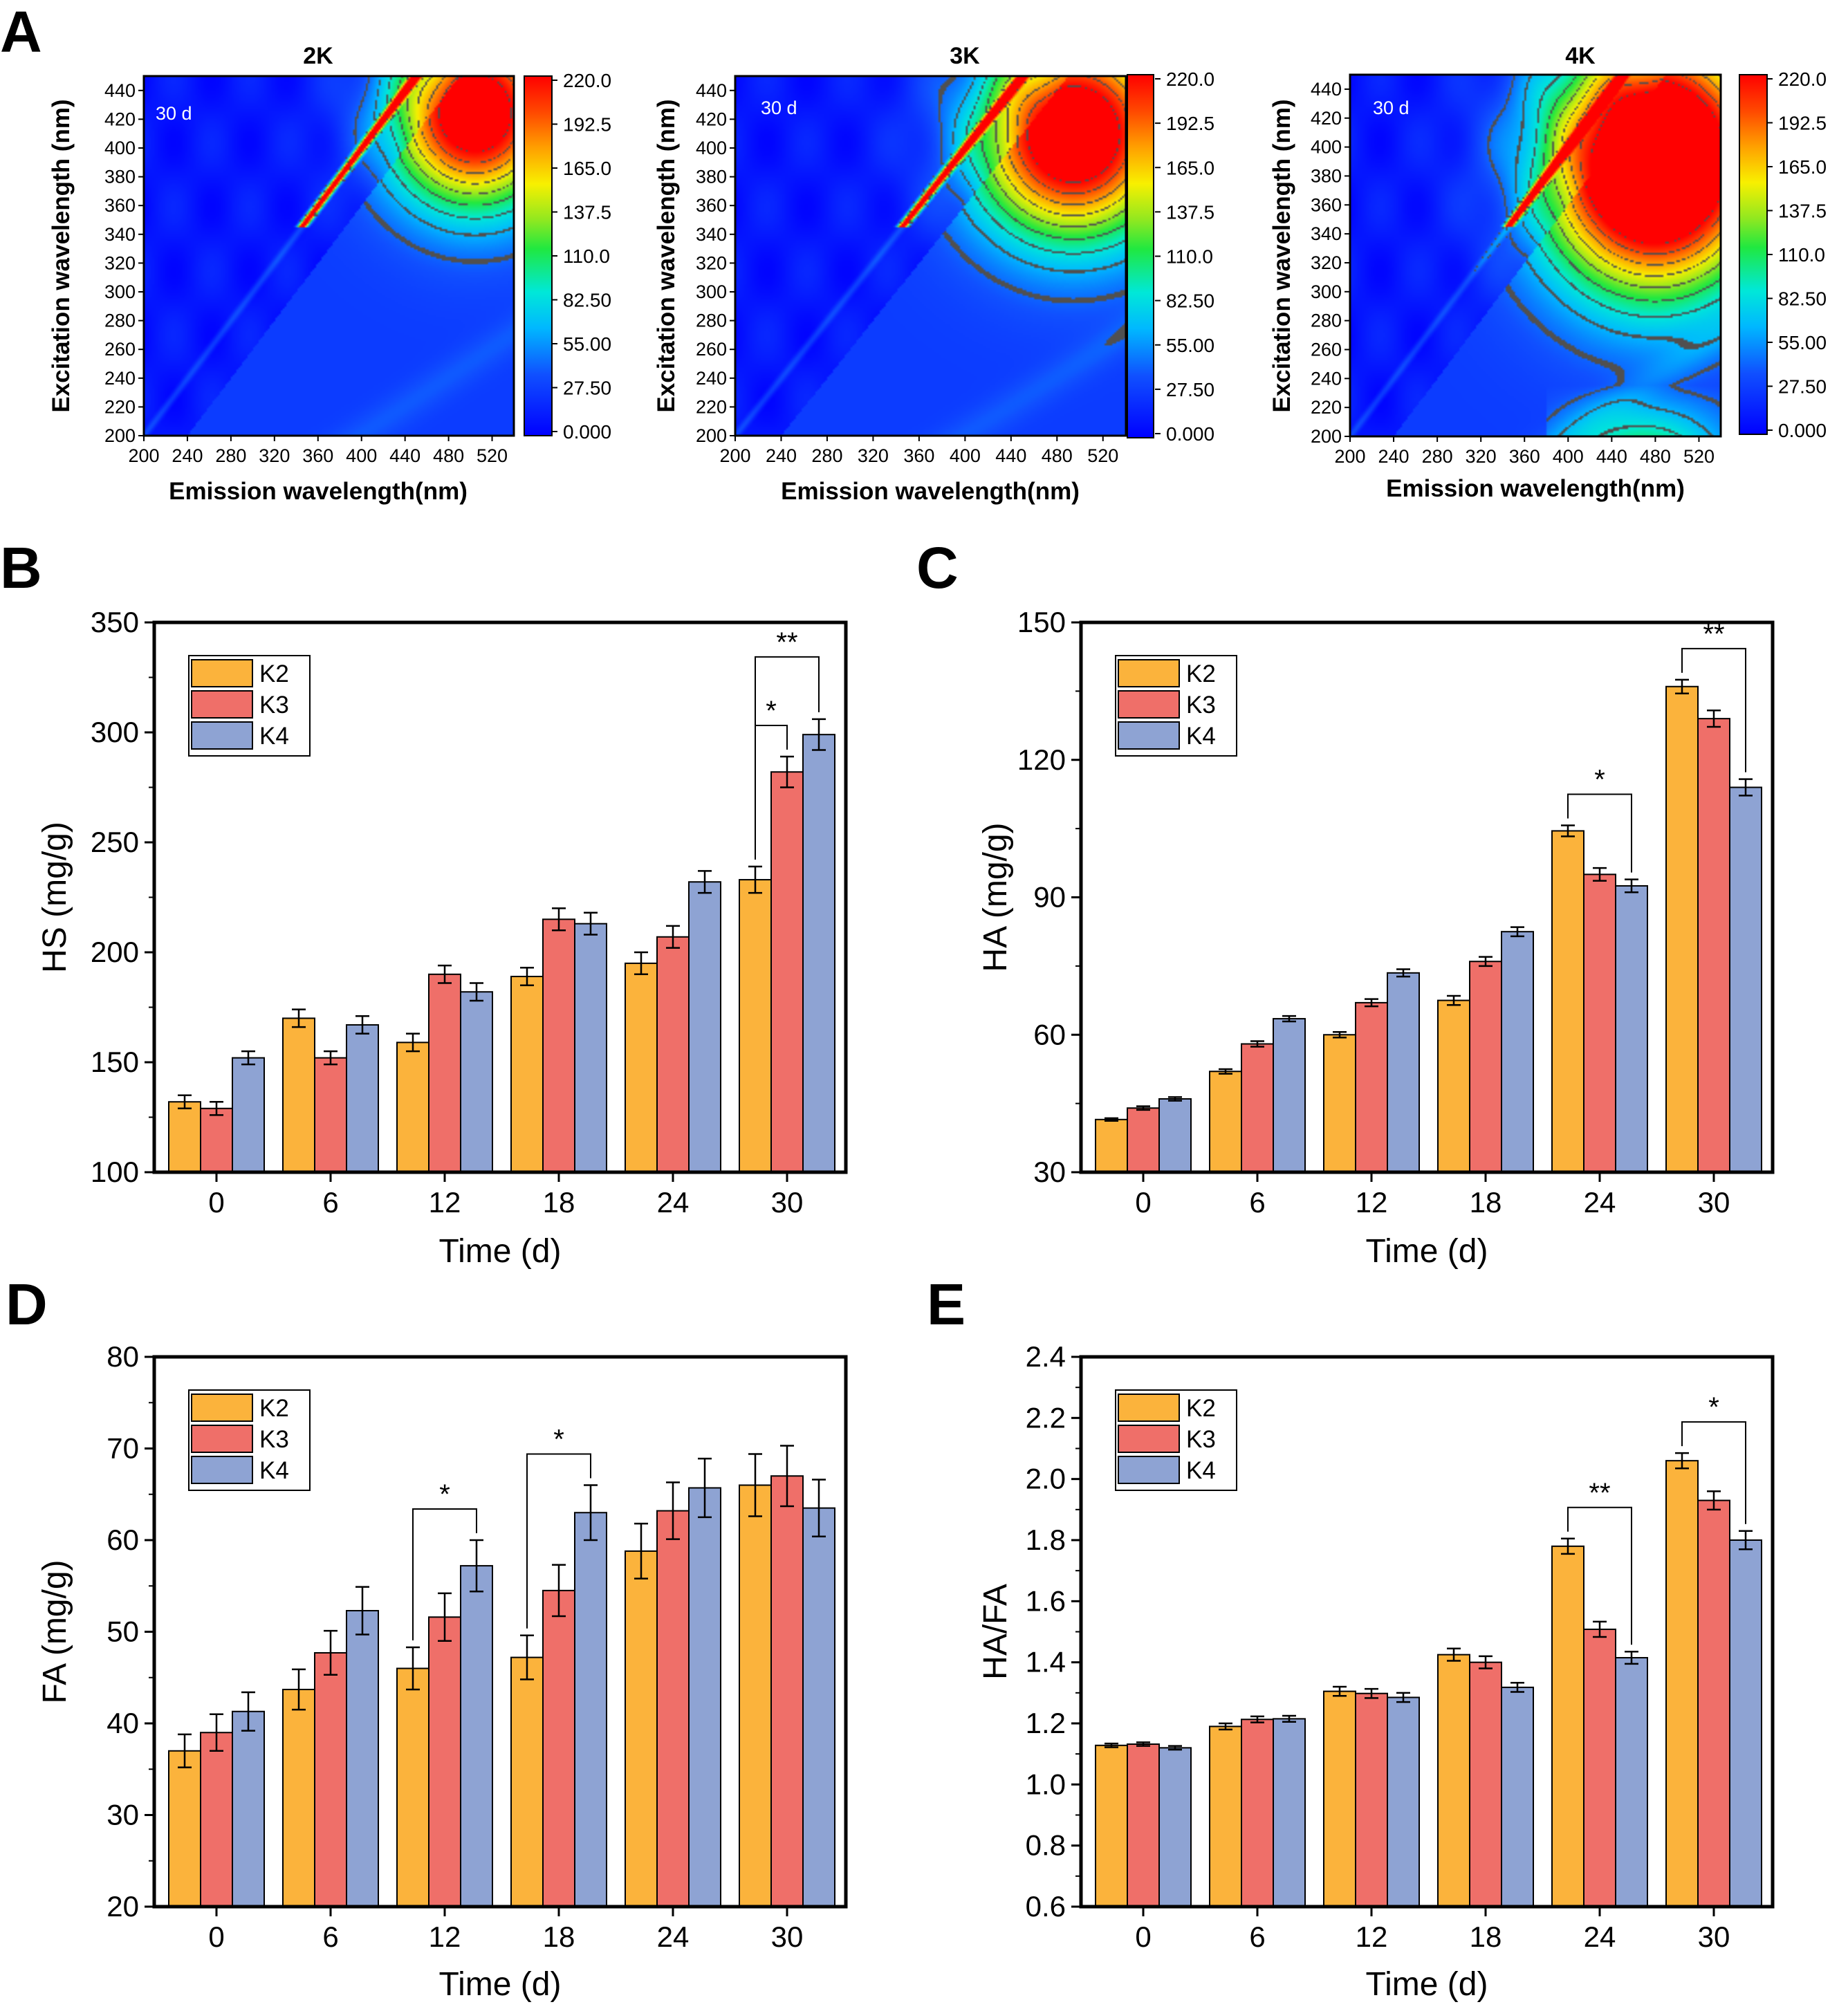 The height and width of the screenshot is (2009, 1848). What do you see at coordinates (328, 256) in the screenshot?
I see `plot-frame` at bounding box center [328, 256].